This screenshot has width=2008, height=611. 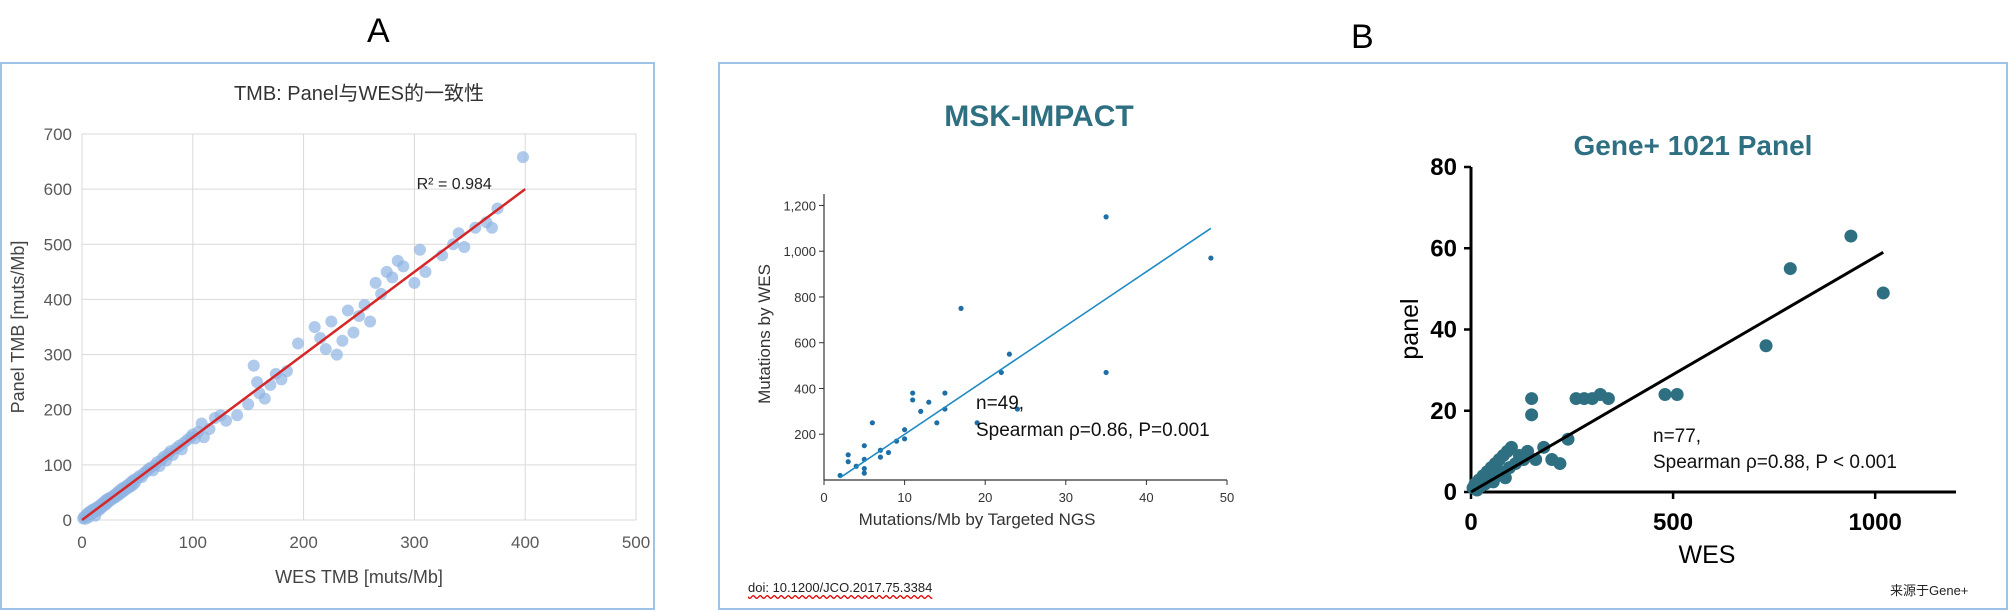 I want to click on x-tick-label: 40, so click(x=1146, y=497).